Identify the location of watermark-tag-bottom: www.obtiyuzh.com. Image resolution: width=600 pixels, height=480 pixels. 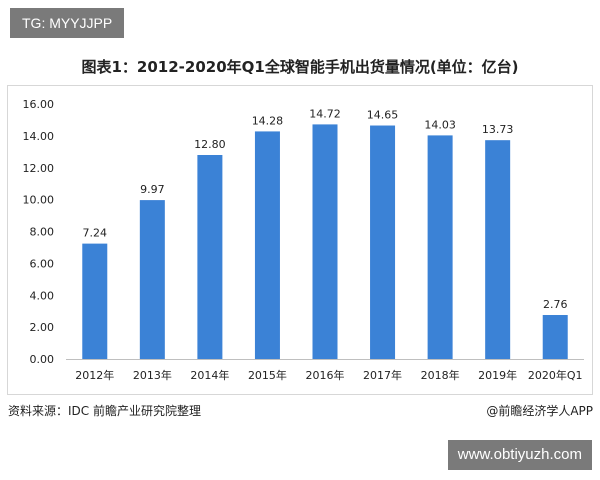
(519, 455).